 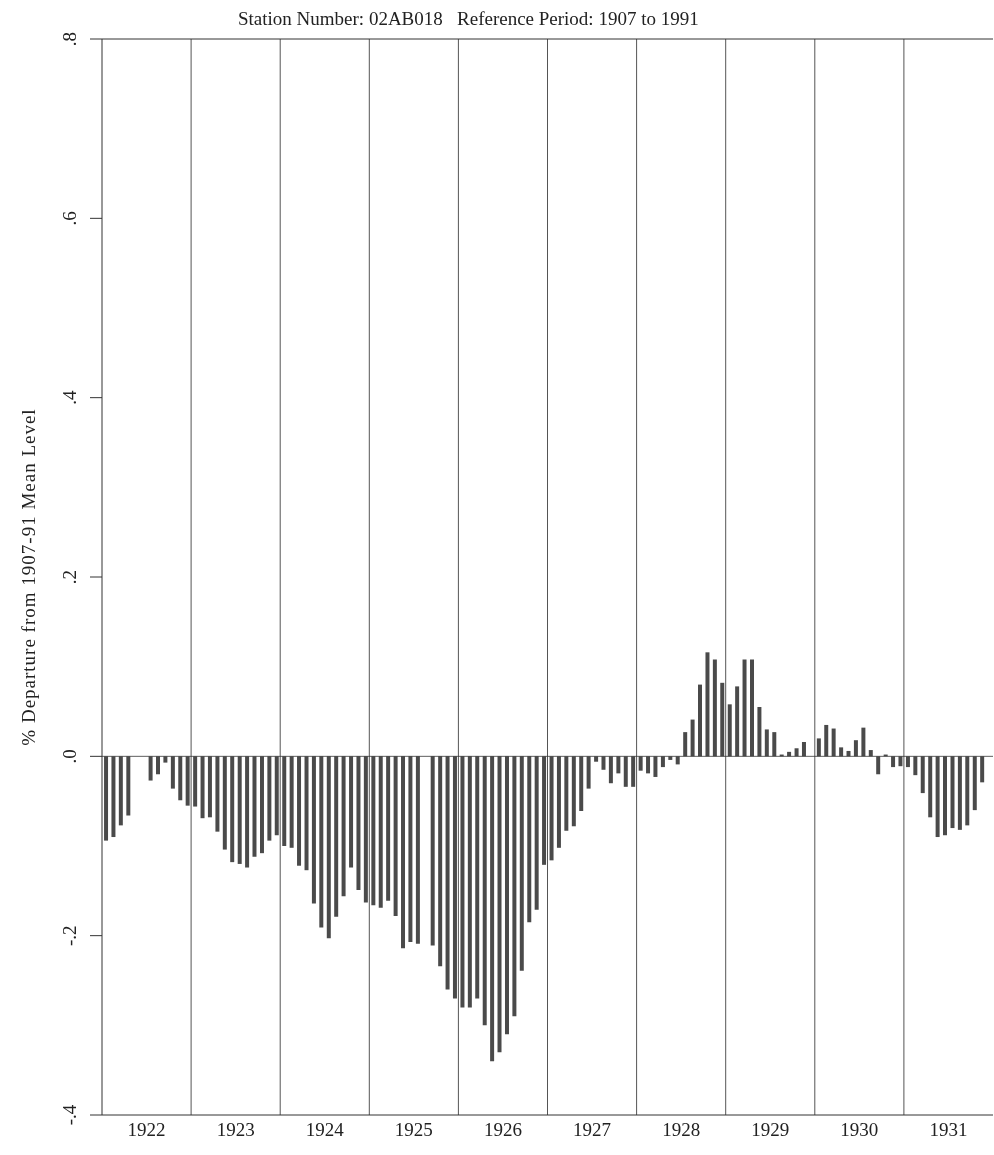 I want to click on y-tick-label: -.4, so click(x=69, y=1115).